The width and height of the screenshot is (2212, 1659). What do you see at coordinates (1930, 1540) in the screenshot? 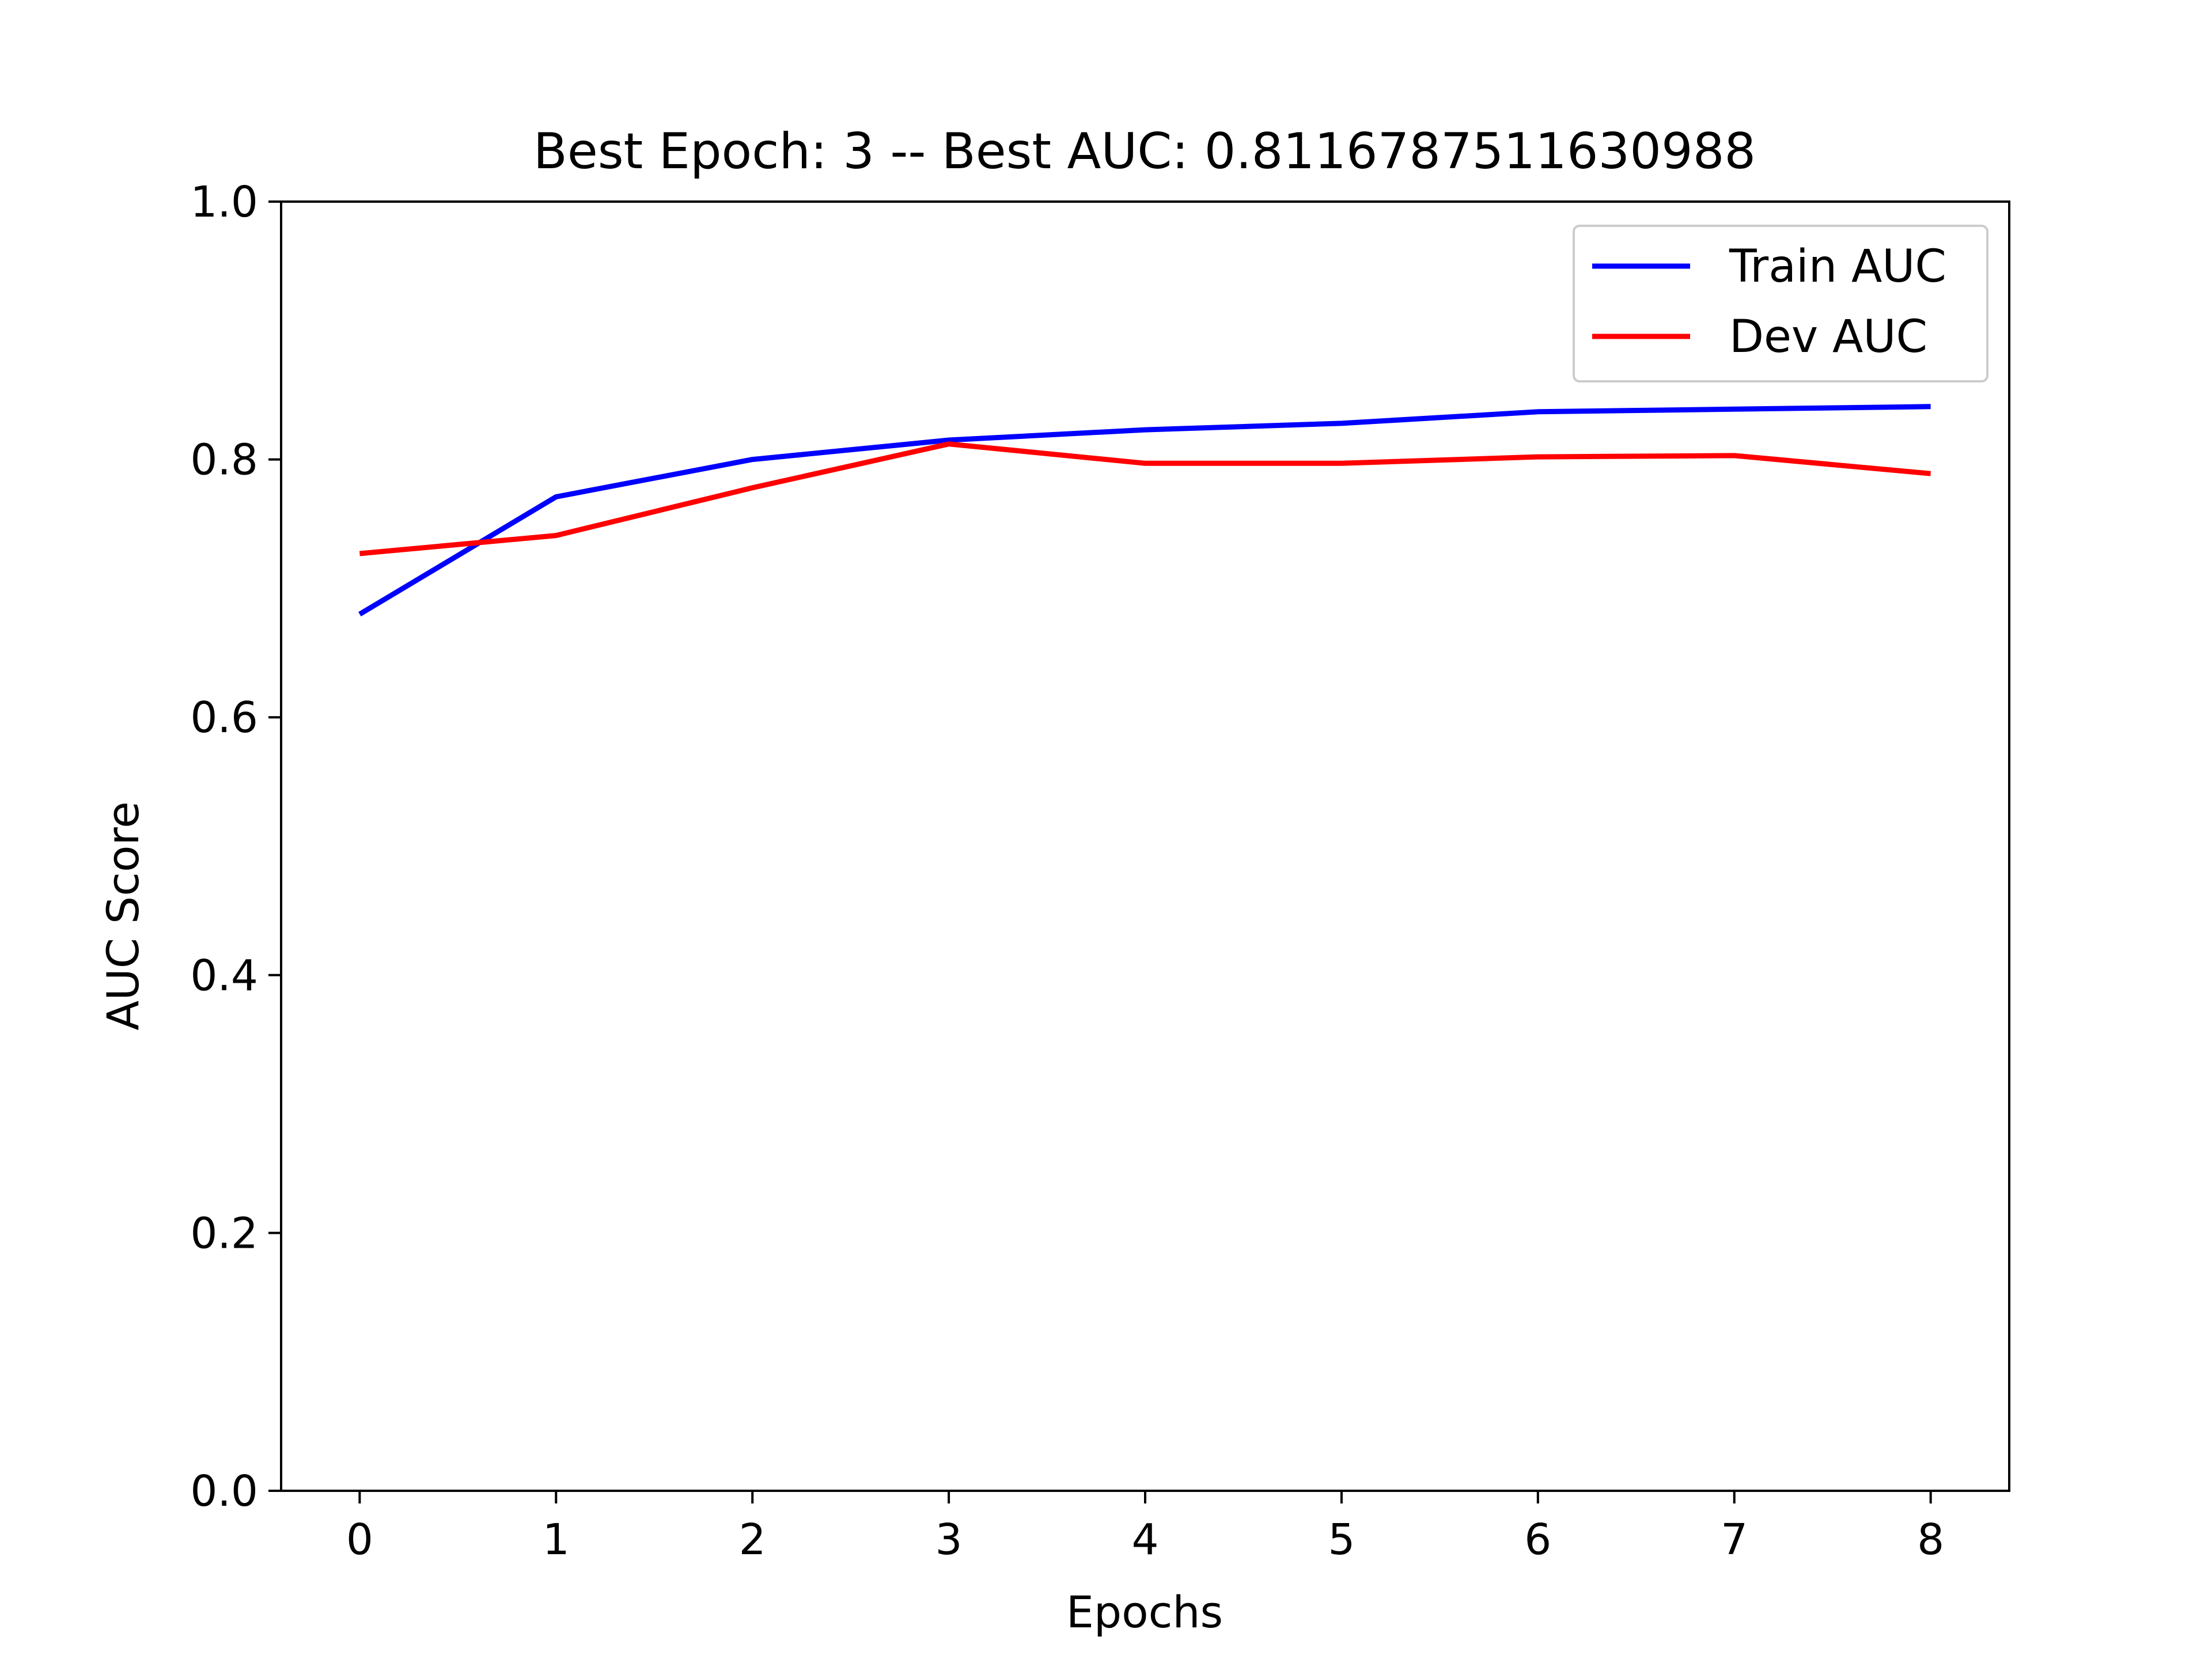
I see `x-tick-label: 8` at bounding box center [1930, 1540].